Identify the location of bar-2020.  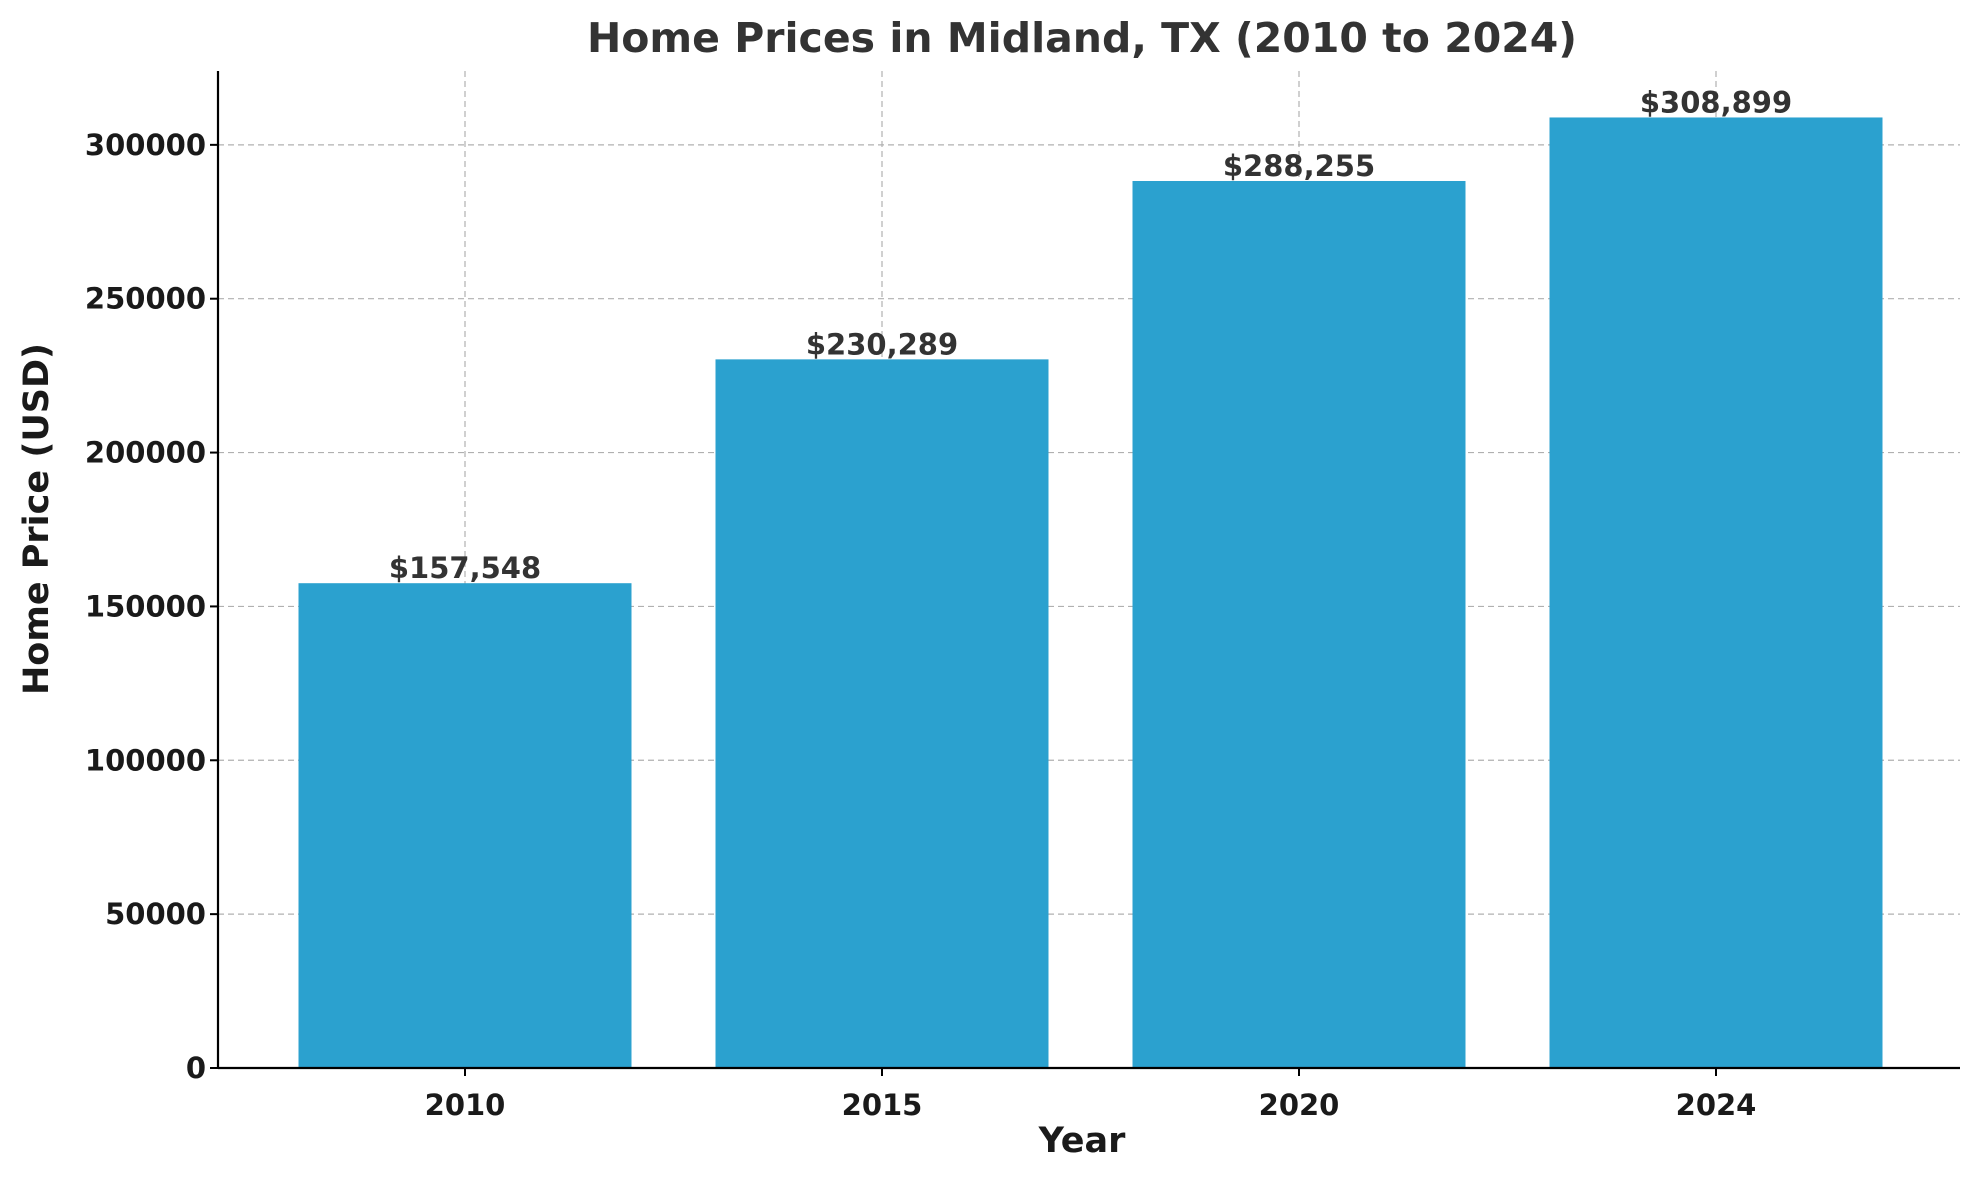
(1299, 624).